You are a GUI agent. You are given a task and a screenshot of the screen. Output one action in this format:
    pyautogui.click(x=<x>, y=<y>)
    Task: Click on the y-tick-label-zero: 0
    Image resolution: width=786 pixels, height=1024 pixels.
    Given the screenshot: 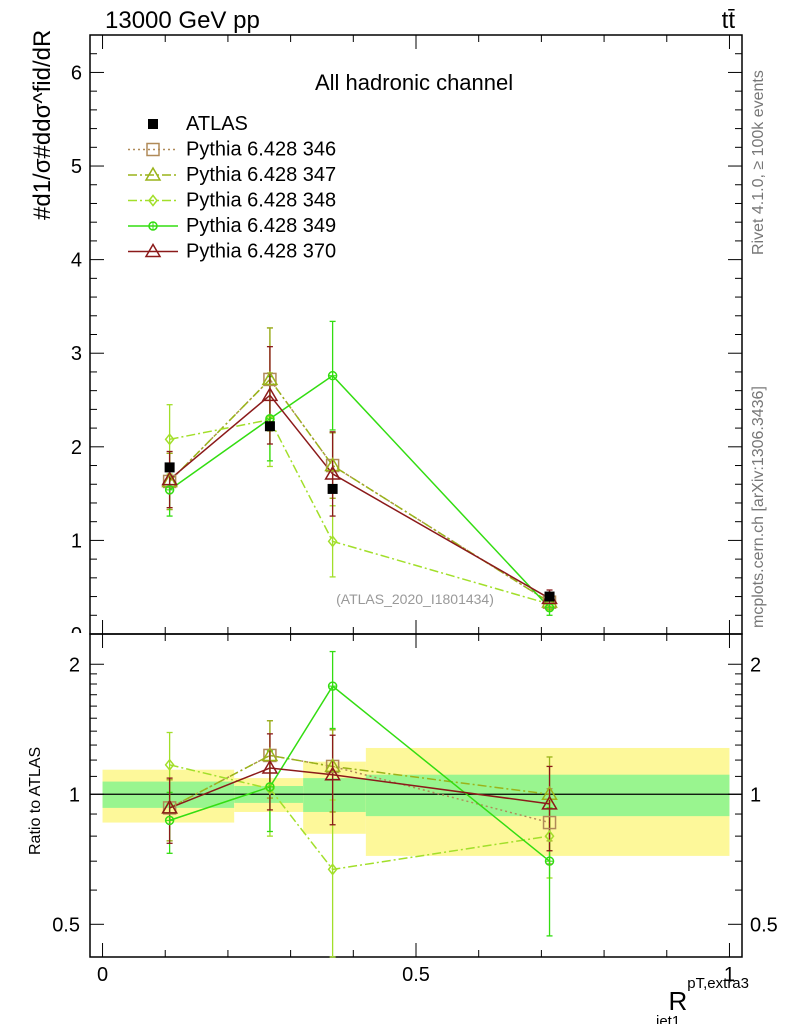 What is the action you would take?
    pyautogui.click(x=76, y=635)
    